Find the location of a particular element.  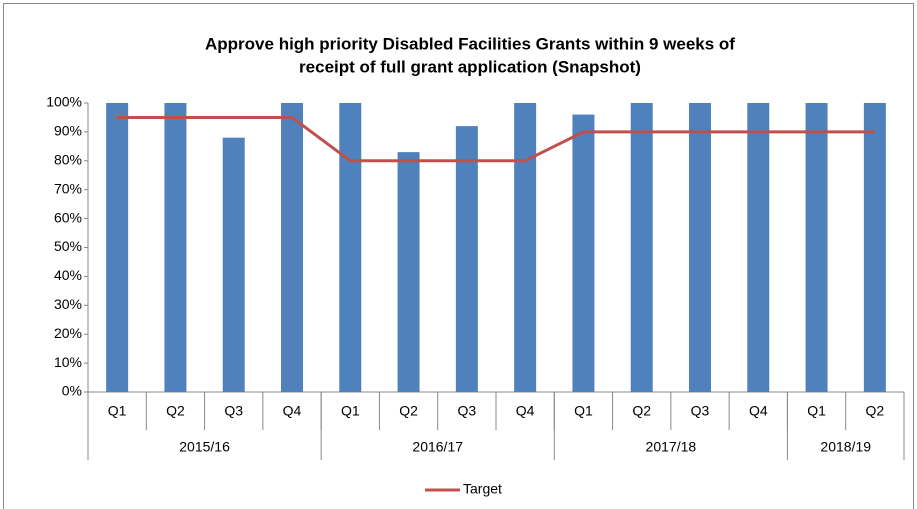

group-label: 2018/19 is located at coordinates (845, 447).